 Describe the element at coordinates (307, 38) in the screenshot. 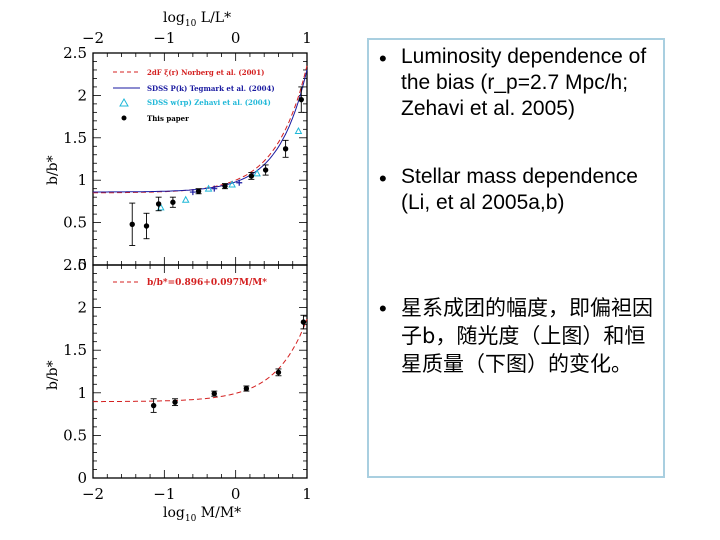

I see `top-x-tick-label: 1` at that location.